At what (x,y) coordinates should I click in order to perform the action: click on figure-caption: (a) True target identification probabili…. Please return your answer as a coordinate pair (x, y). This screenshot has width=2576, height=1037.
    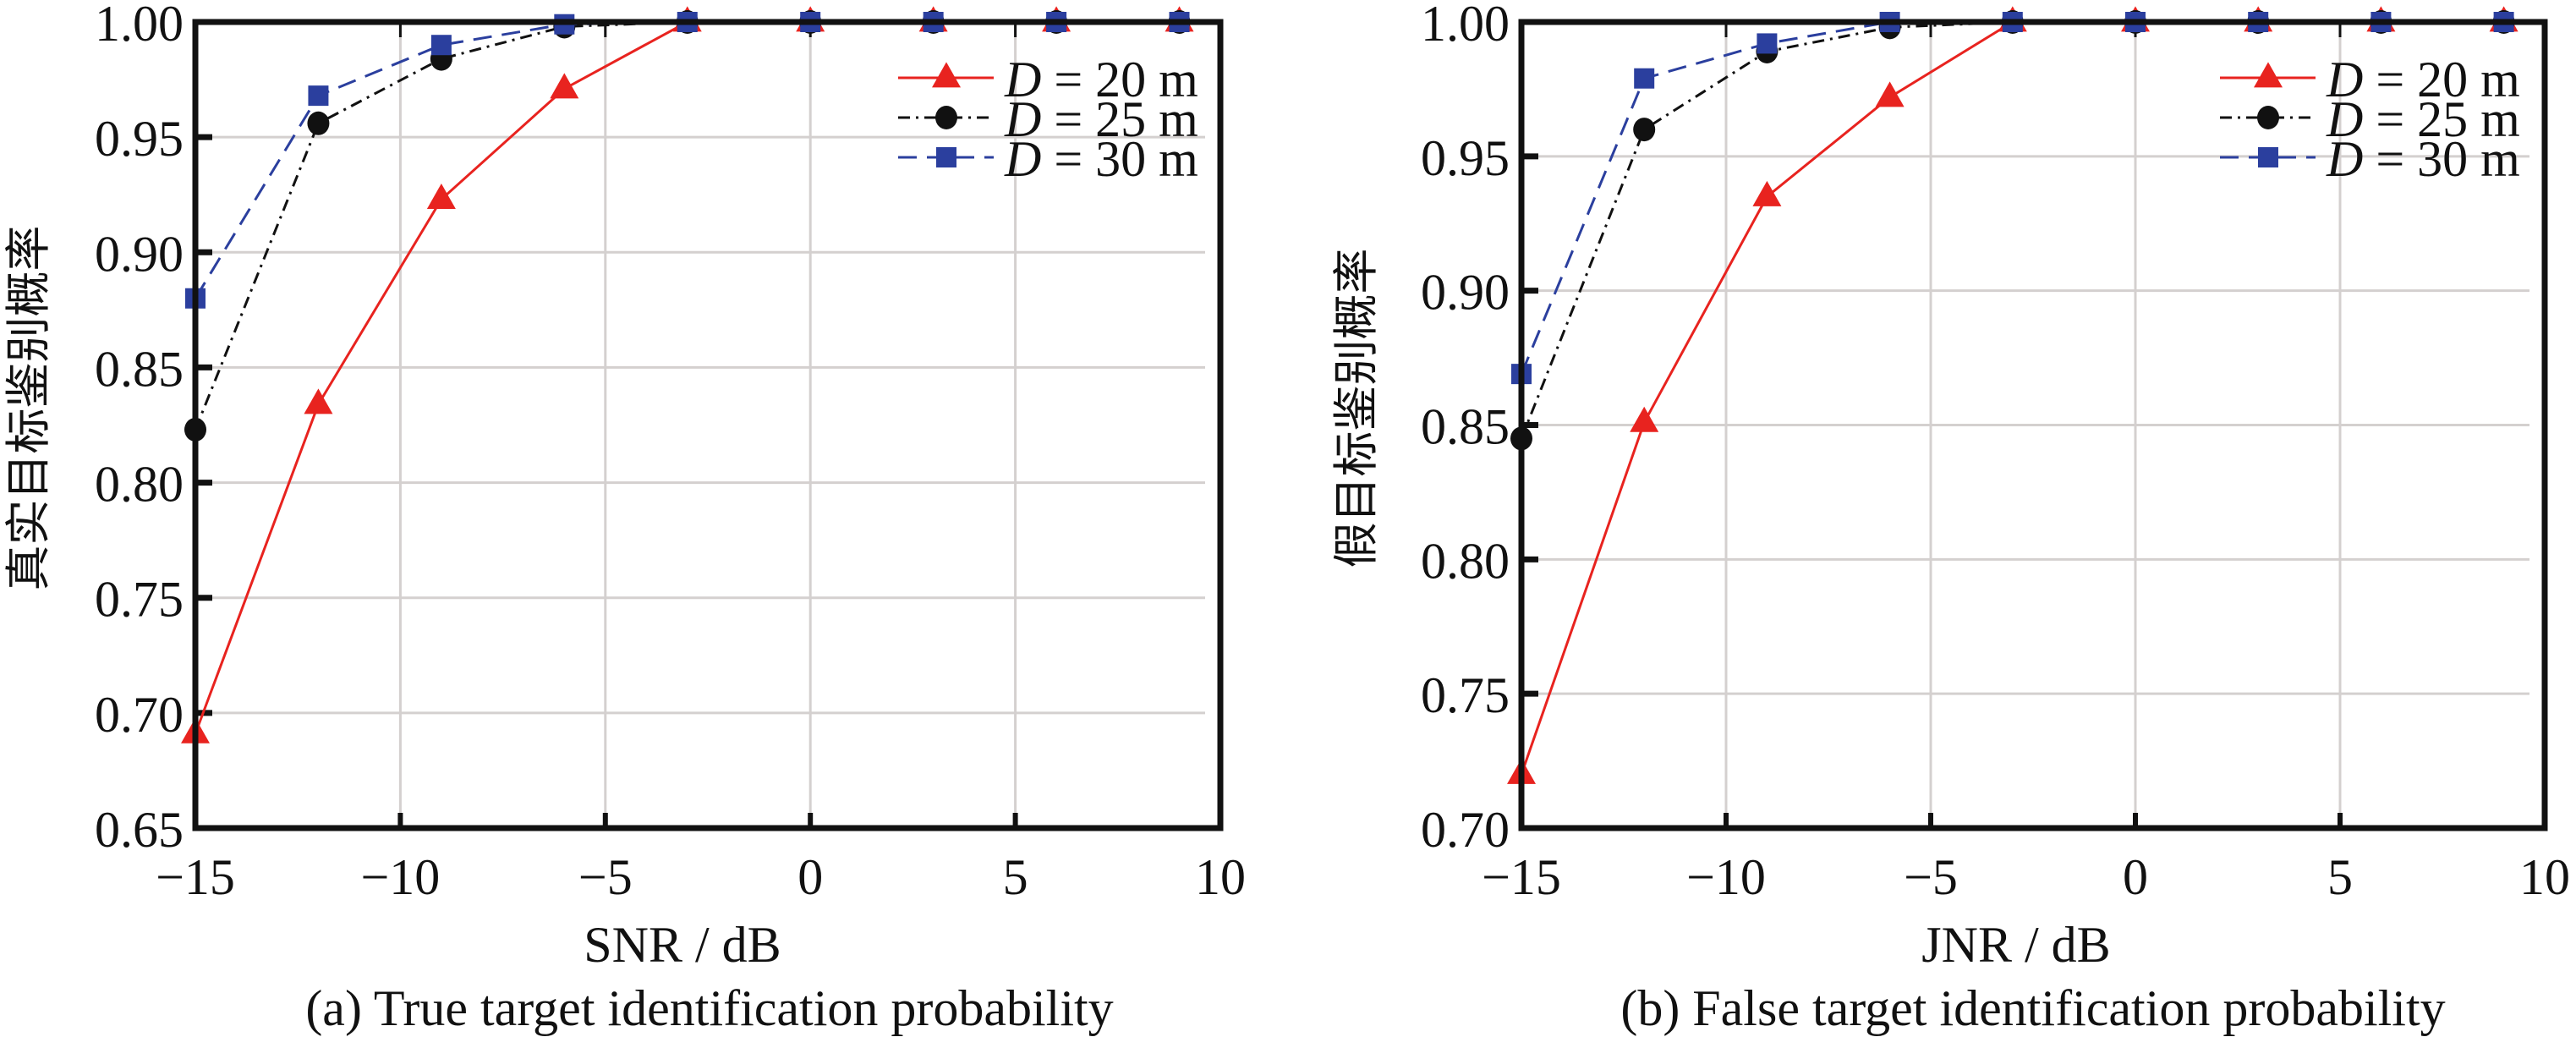
    Looking at the image, I should click on (709, 1008).